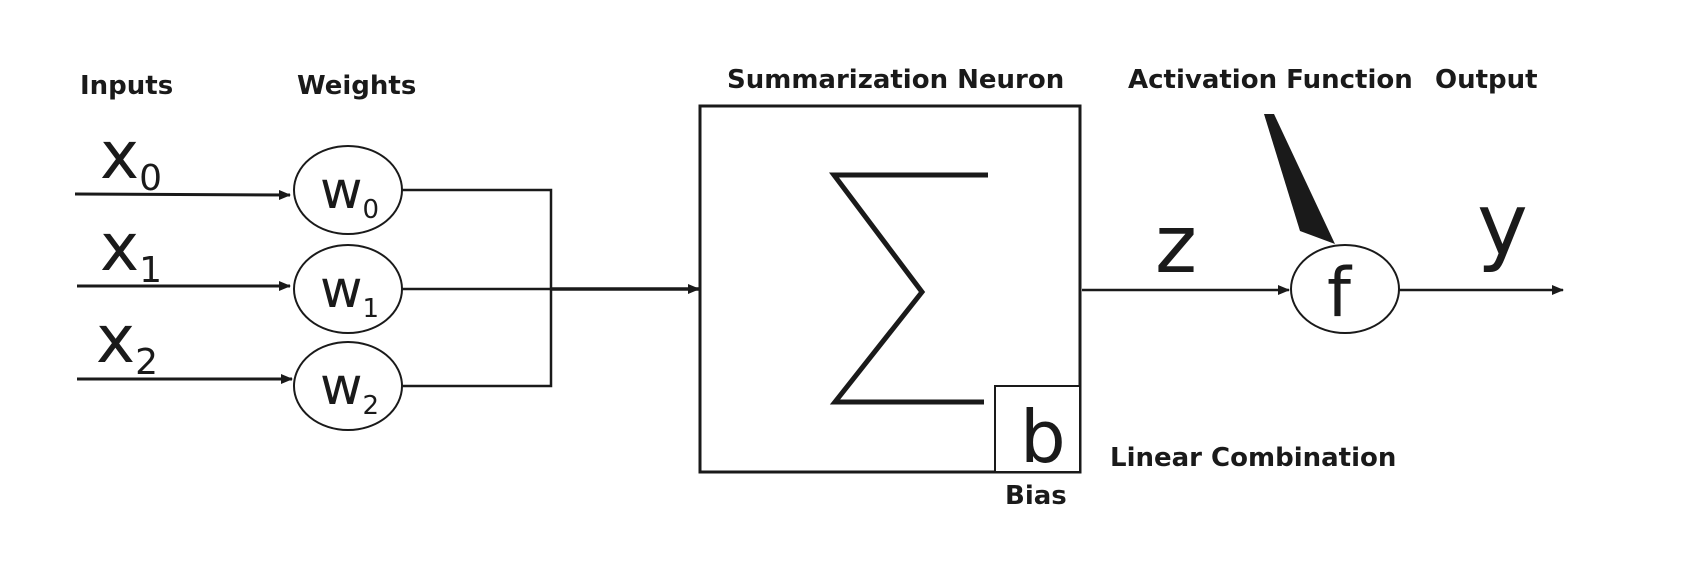 The width and height of the screenshot is (1708, 585). What do you see at coordinates (895, 80) in the screenshot?
I see `summarization-neuron-label: Summarization Neuron` at bounding box center [895, 80].